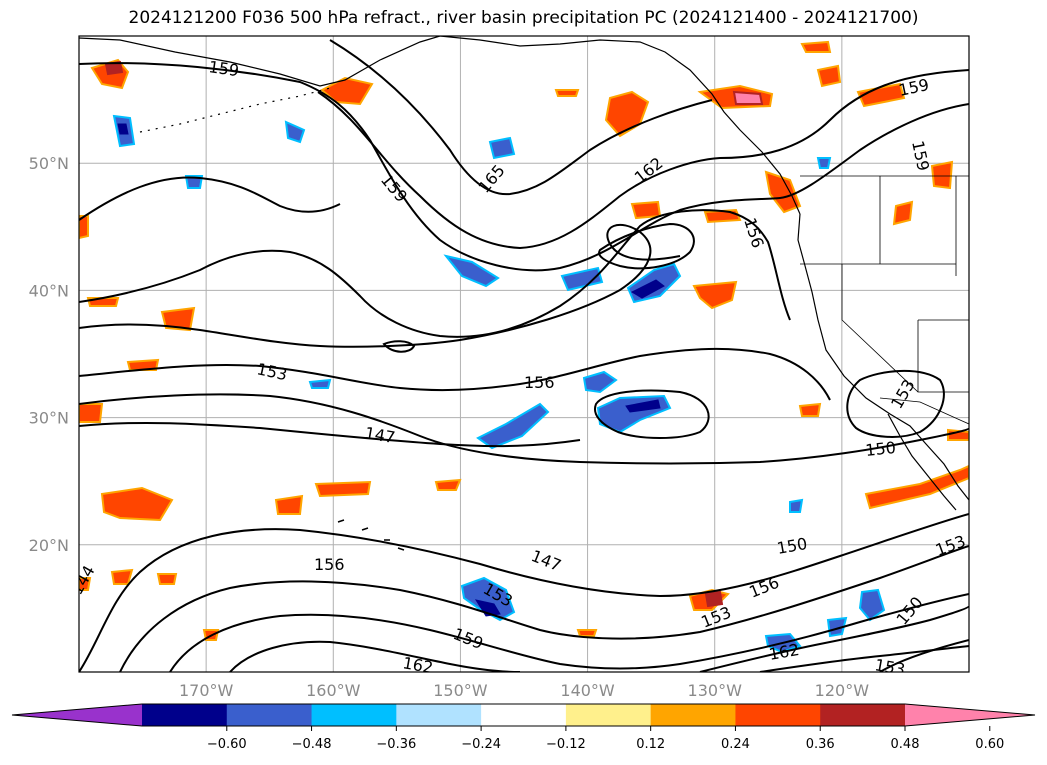 This screenshot has width=1047, height=765. Describe the element at coordinates (49, 163) in the screenshot. I see `lat-tick-label: 50°N` at that location.